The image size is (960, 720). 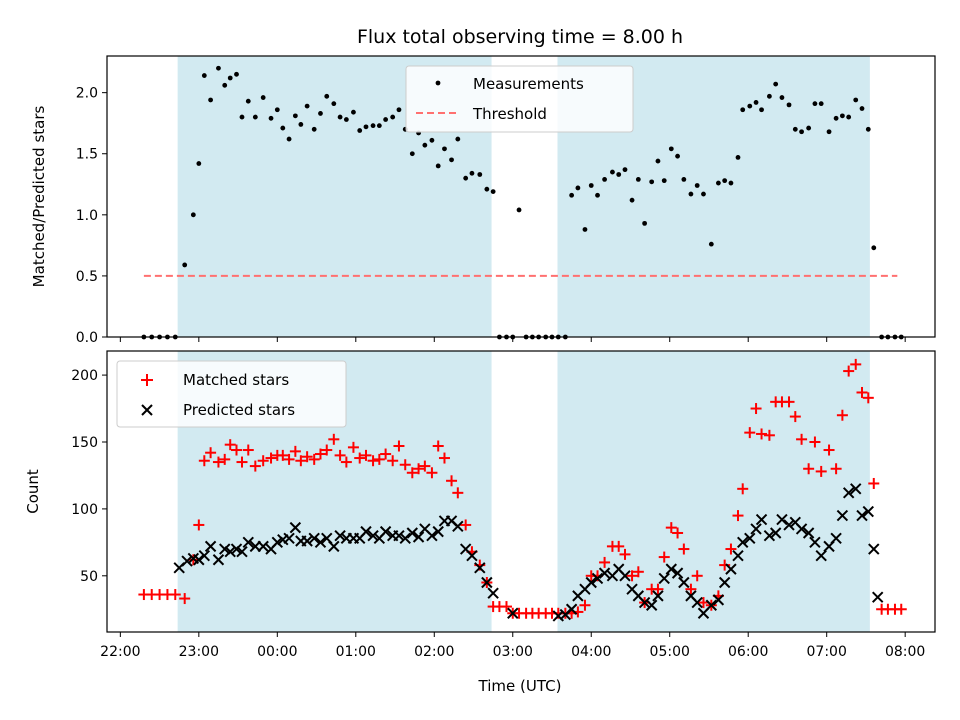 I want to click on y-tick-label: 100, so click(x=84, y=510).